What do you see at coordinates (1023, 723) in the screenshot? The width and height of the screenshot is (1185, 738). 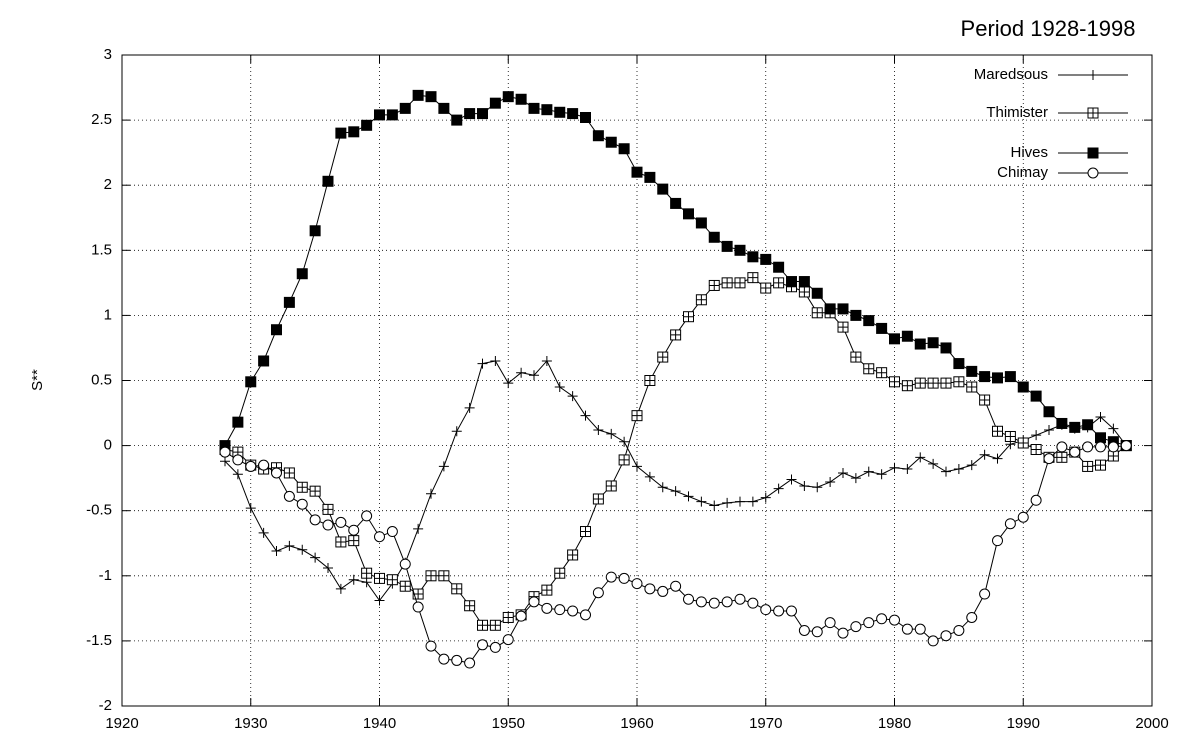 I see `x-tick-label: 1990` at bounding box center [1023, 723].